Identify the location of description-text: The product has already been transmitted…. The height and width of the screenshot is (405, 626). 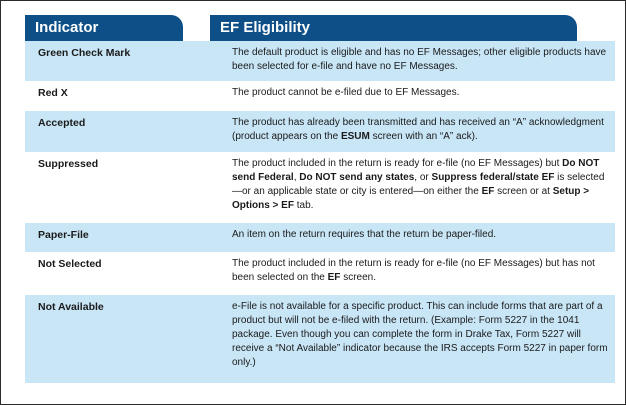
(418, 129).